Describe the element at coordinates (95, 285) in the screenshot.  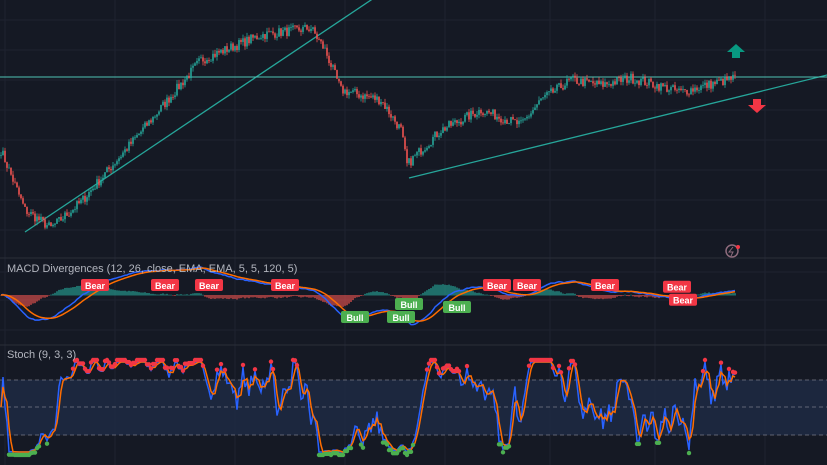
I see `label-box` at that location.